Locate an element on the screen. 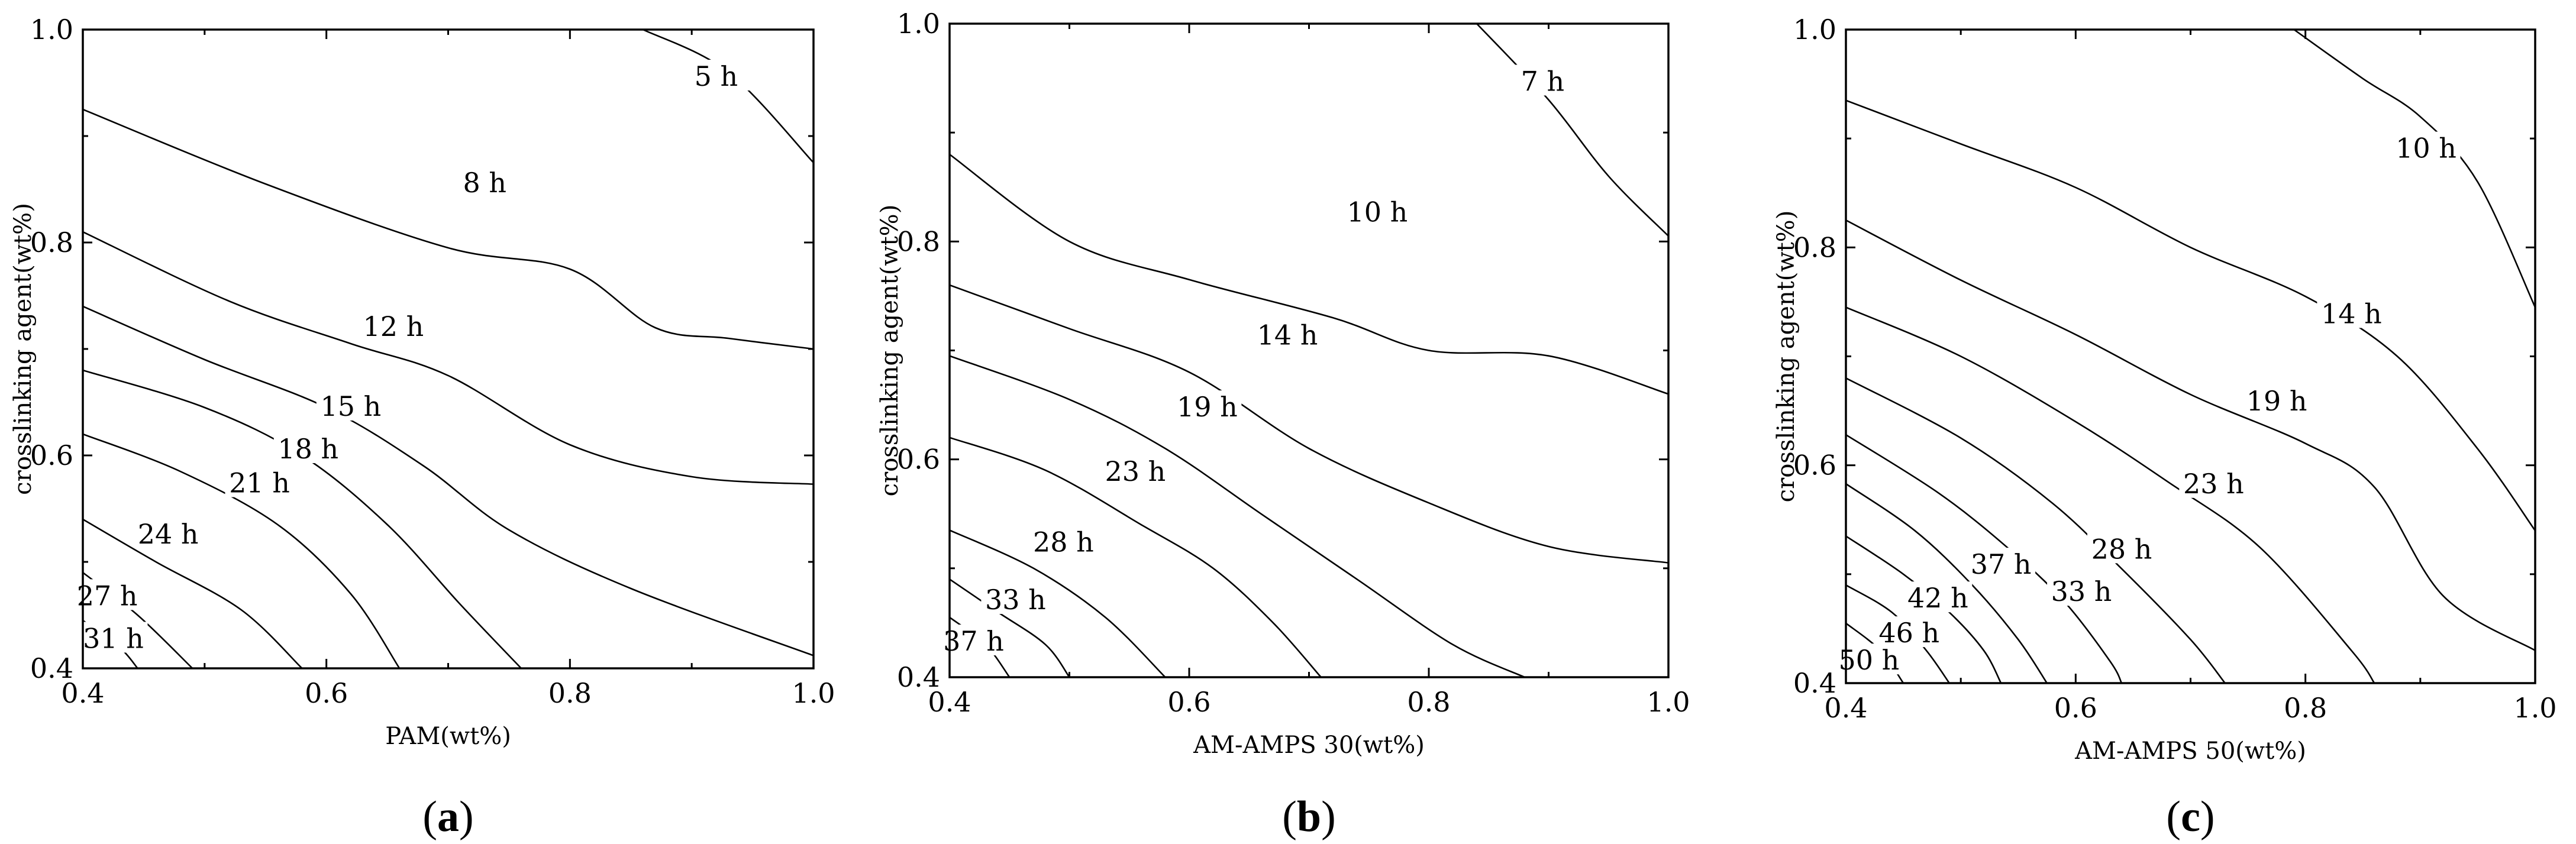 The height and width of the screenshot is (844, 2576). contour-label: 15 h is located at coordinates (351, 406).